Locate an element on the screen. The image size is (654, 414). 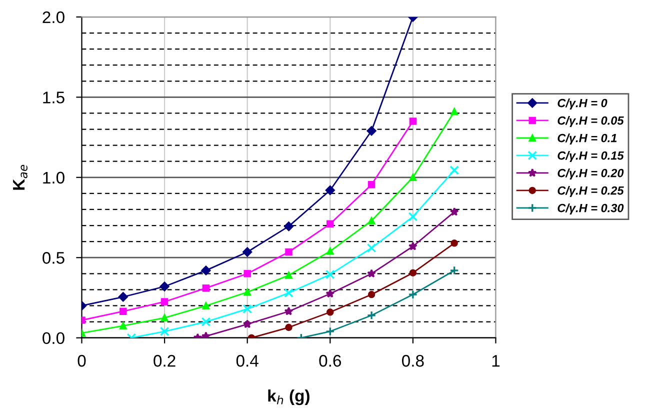
legend-label: C/γ.H = 0.05 is located at coordinates (591, 122).